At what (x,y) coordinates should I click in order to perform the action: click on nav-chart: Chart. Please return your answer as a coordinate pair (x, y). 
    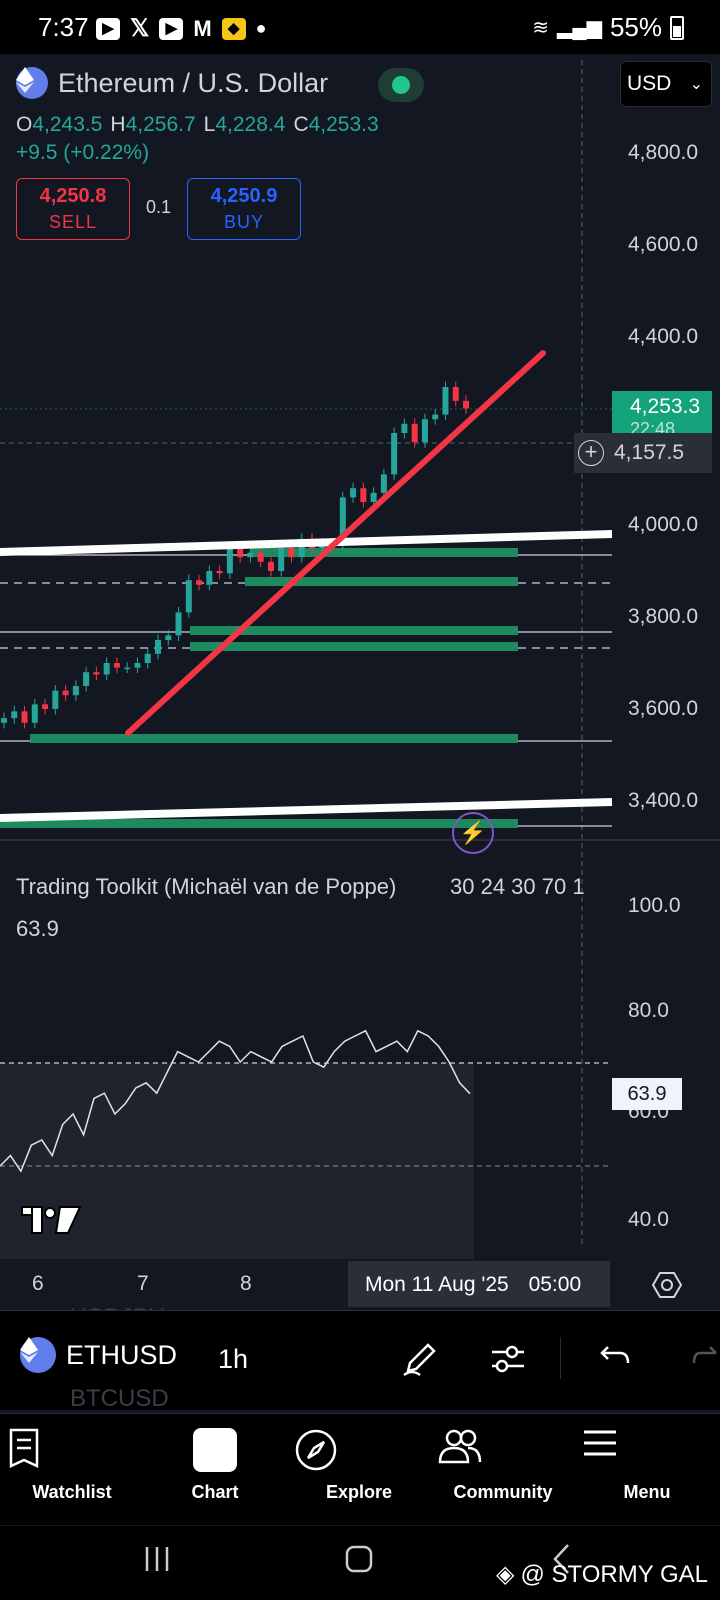
    Looking at the image, I should click on (215, 1465).